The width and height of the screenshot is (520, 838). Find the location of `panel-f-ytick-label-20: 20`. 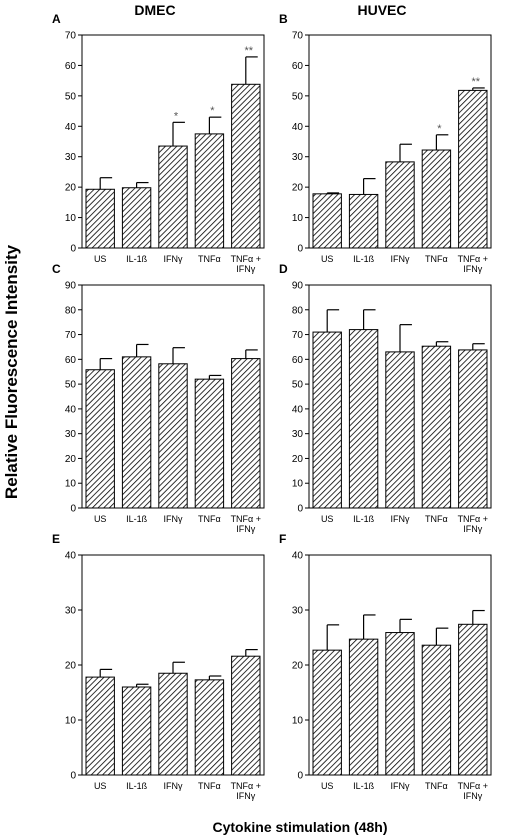

panel-f-ytick-label-20: 20 is located at coordinates (298, 666).